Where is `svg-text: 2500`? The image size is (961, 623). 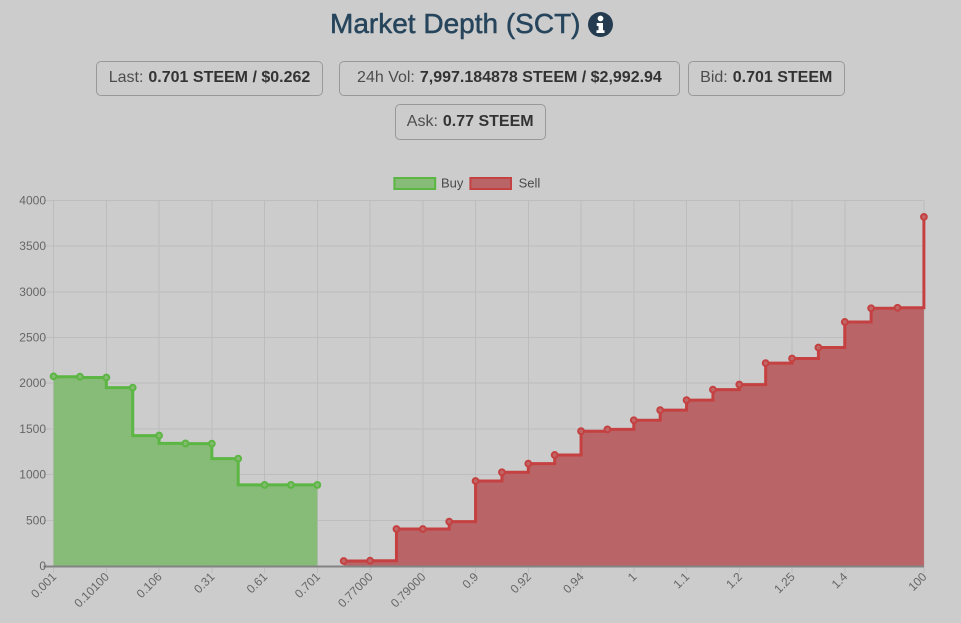
svg-text: 2500 is located at coordinates (32, 338).